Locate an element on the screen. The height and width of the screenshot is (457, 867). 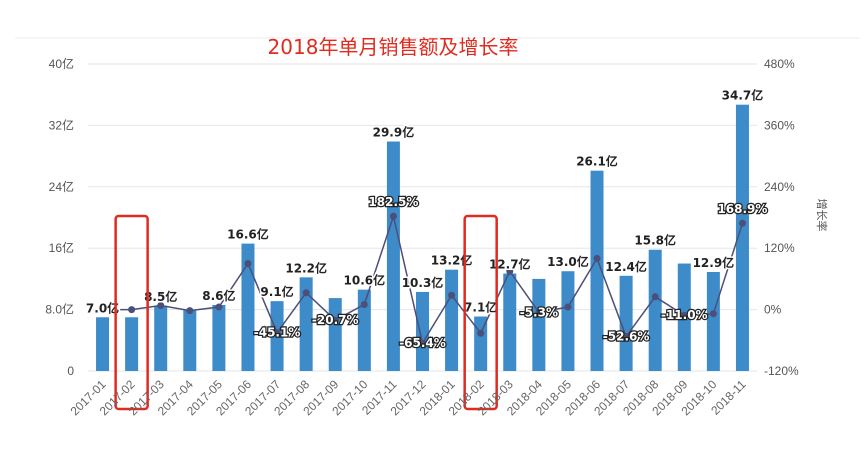
right-axis-title: 增长率 is located at coordinates (822, 215).